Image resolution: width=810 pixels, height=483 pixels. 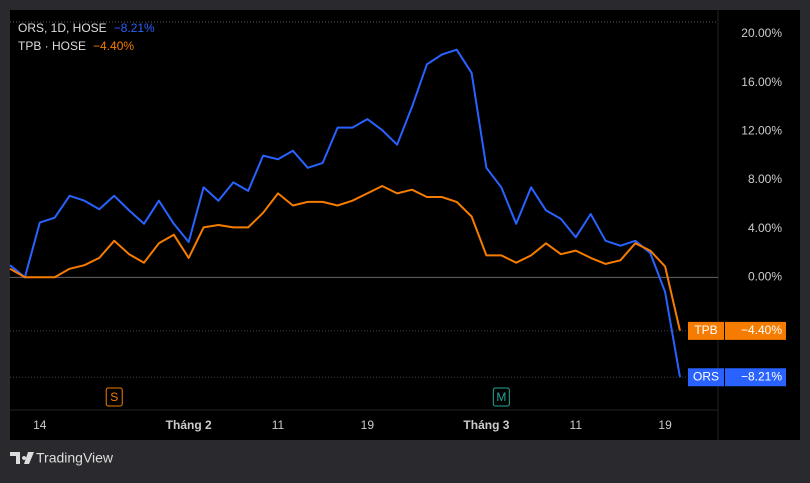 What do you see at coordinates (761, 130) in the screenshot?
I see `y-tick-label: 12.00%` at bounding box center [761, 130].